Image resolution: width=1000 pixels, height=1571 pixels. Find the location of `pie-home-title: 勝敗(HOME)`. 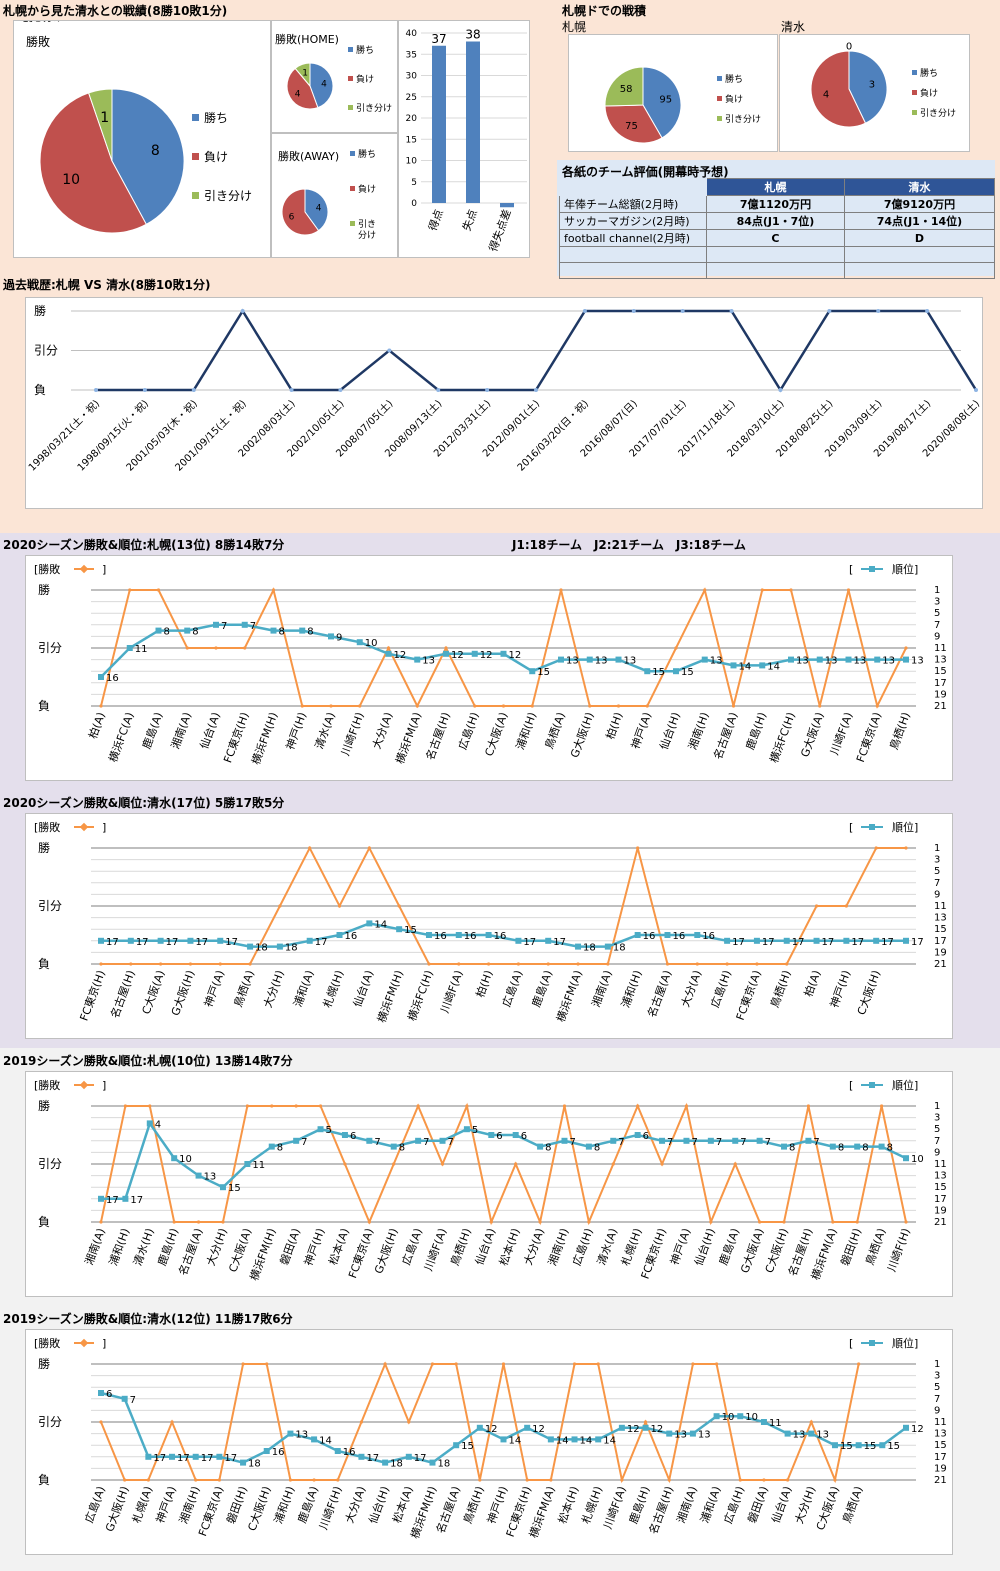

pie-home-title: 勝敗(HOME) is located at coordinates (307, 39).